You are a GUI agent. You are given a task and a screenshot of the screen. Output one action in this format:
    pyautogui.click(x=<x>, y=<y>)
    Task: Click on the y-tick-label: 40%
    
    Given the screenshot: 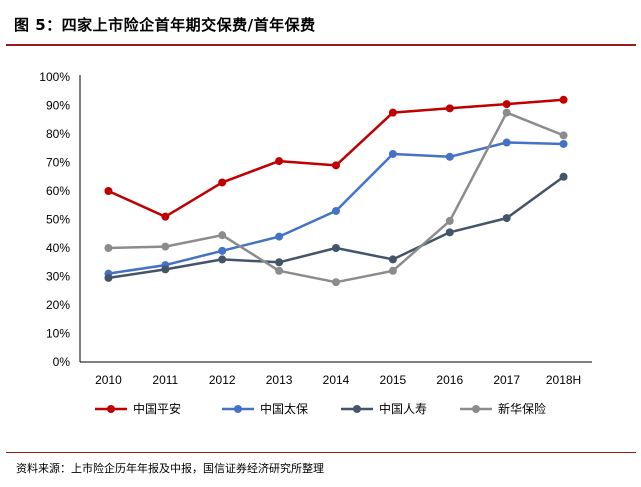 What is the action you would take?
    pyautogui.click(x=58, y=248)
    